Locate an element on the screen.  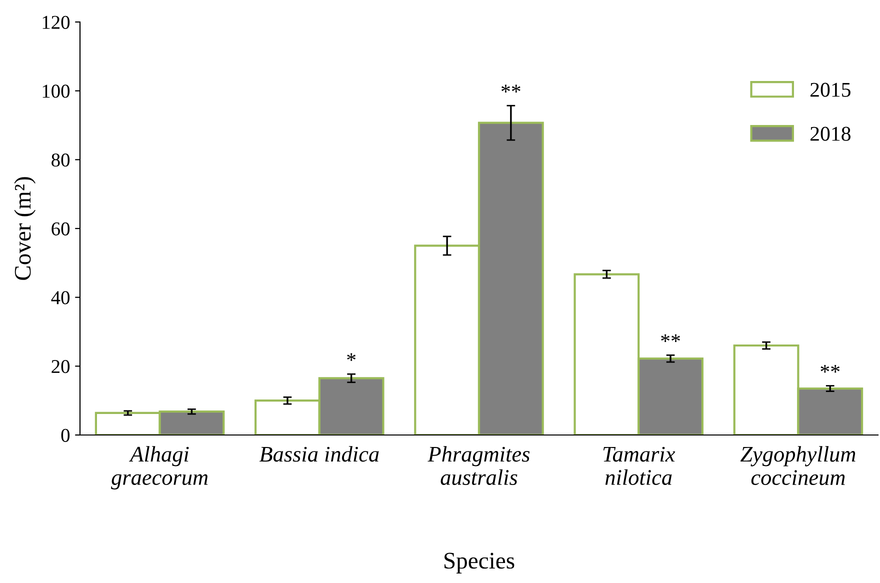
y-tick-label: 0 is located at coordinates (65, 435).